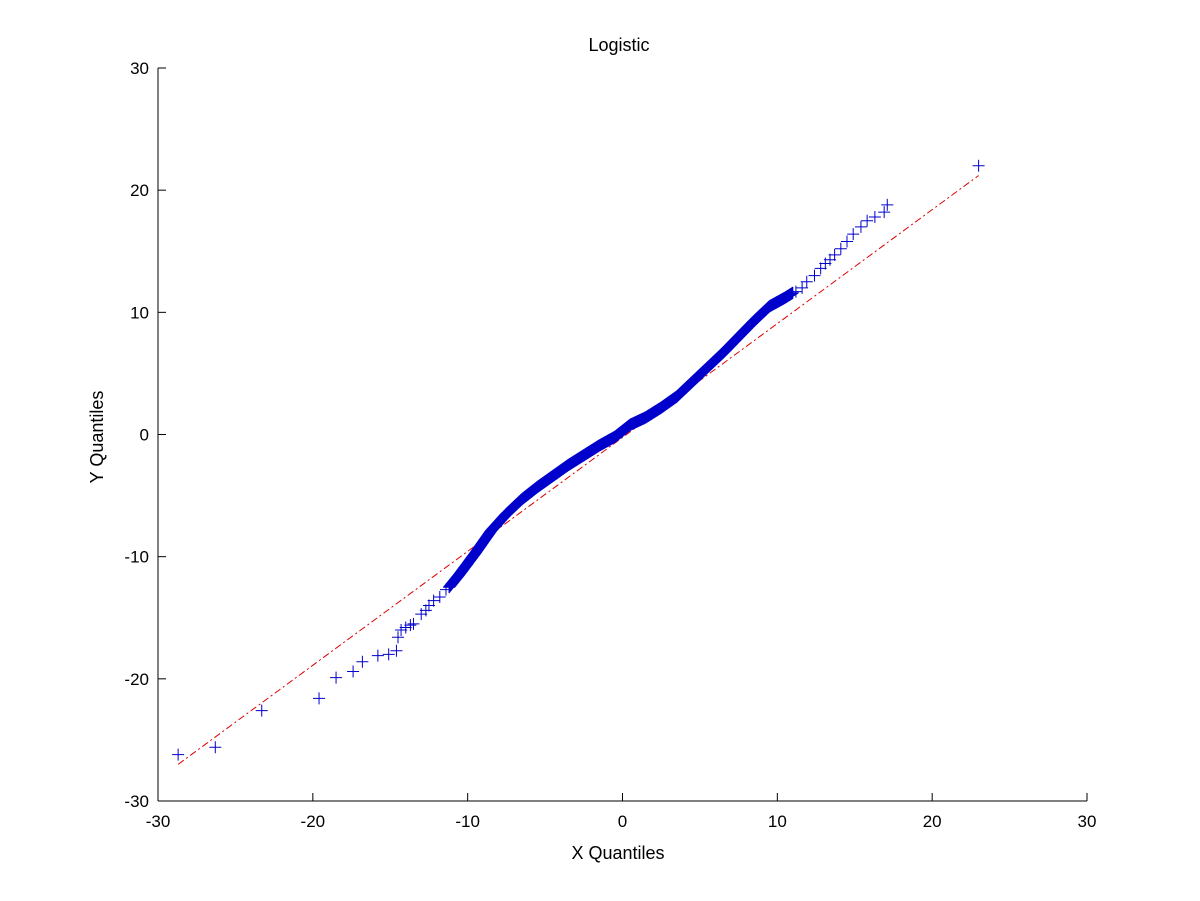 The image size is (1200, 901). I want to click on y-tick-label: -10, so click(136, 557).